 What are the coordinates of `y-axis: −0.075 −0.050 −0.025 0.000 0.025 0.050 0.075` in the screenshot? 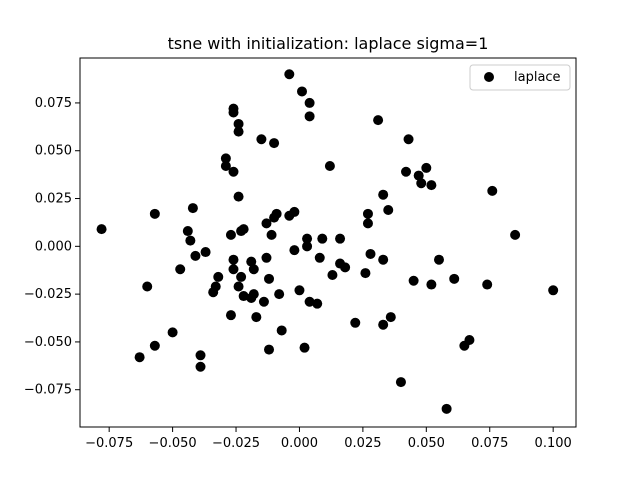 It's located at (52, 247).